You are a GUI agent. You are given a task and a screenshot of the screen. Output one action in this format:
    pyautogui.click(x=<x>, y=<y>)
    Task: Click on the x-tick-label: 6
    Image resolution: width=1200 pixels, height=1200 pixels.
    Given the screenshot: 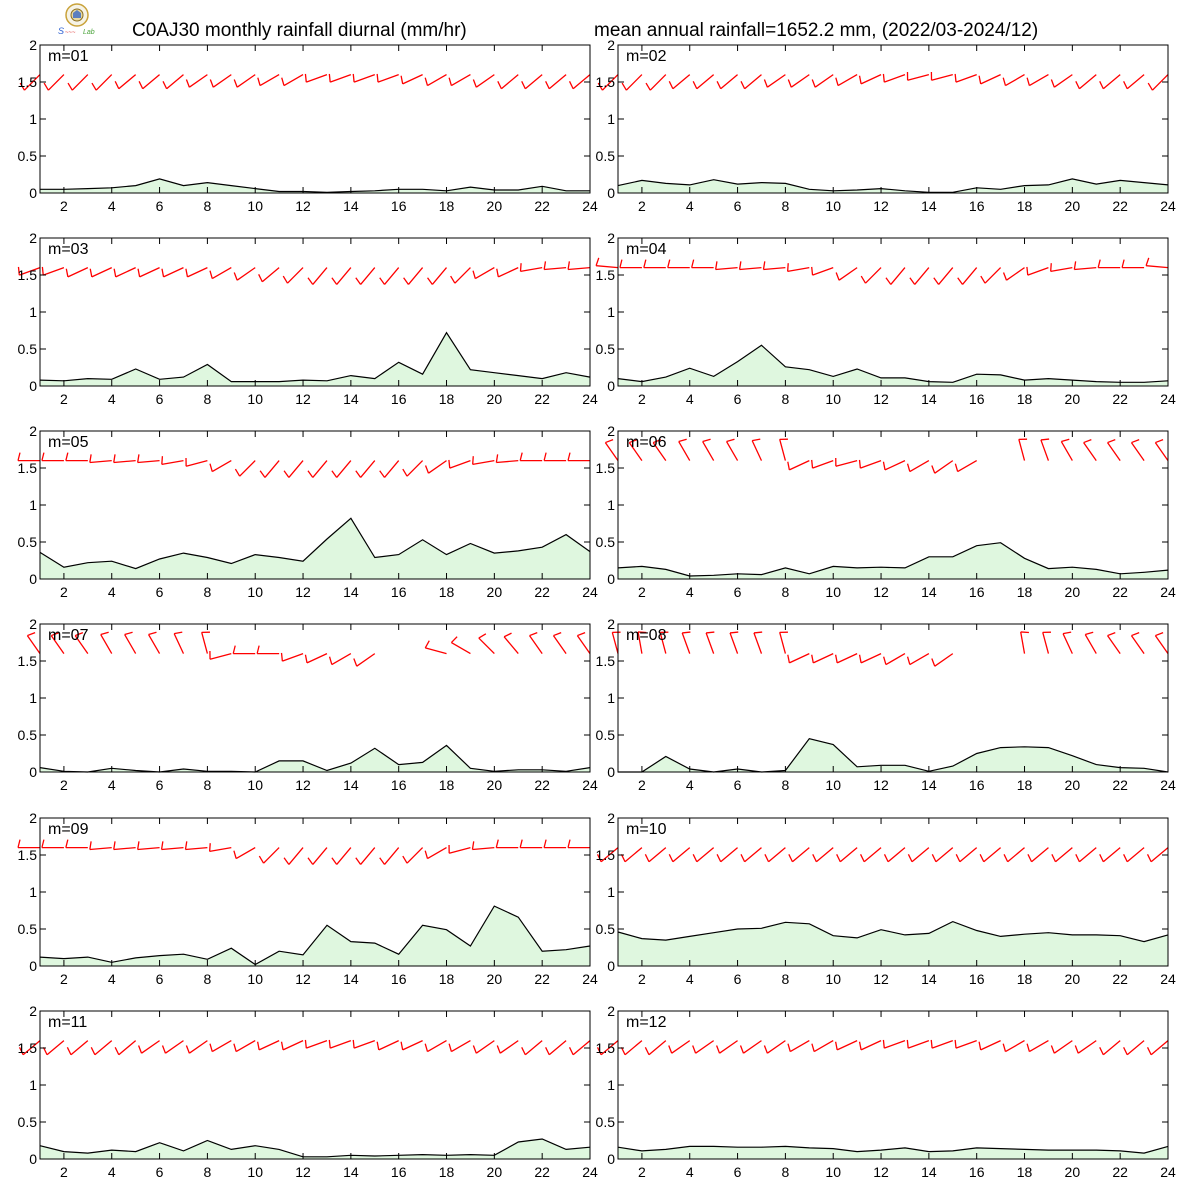 What is the action you would take?
    pyautogui.click(x=160, y=1172)
    